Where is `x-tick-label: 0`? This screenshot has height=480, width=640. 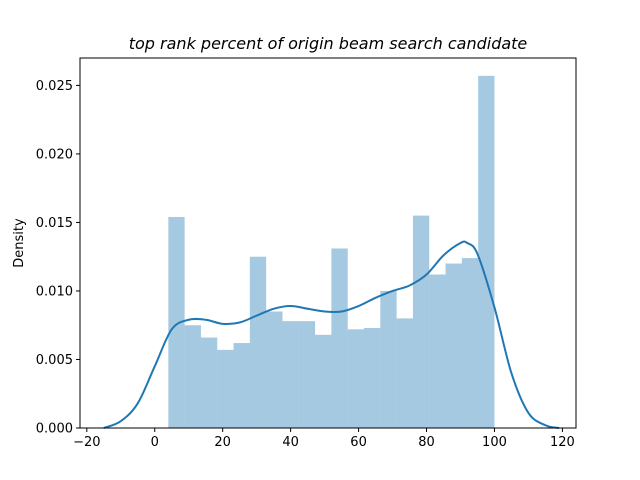 x-tick-label: 0 is located at coordinates (155, 442).